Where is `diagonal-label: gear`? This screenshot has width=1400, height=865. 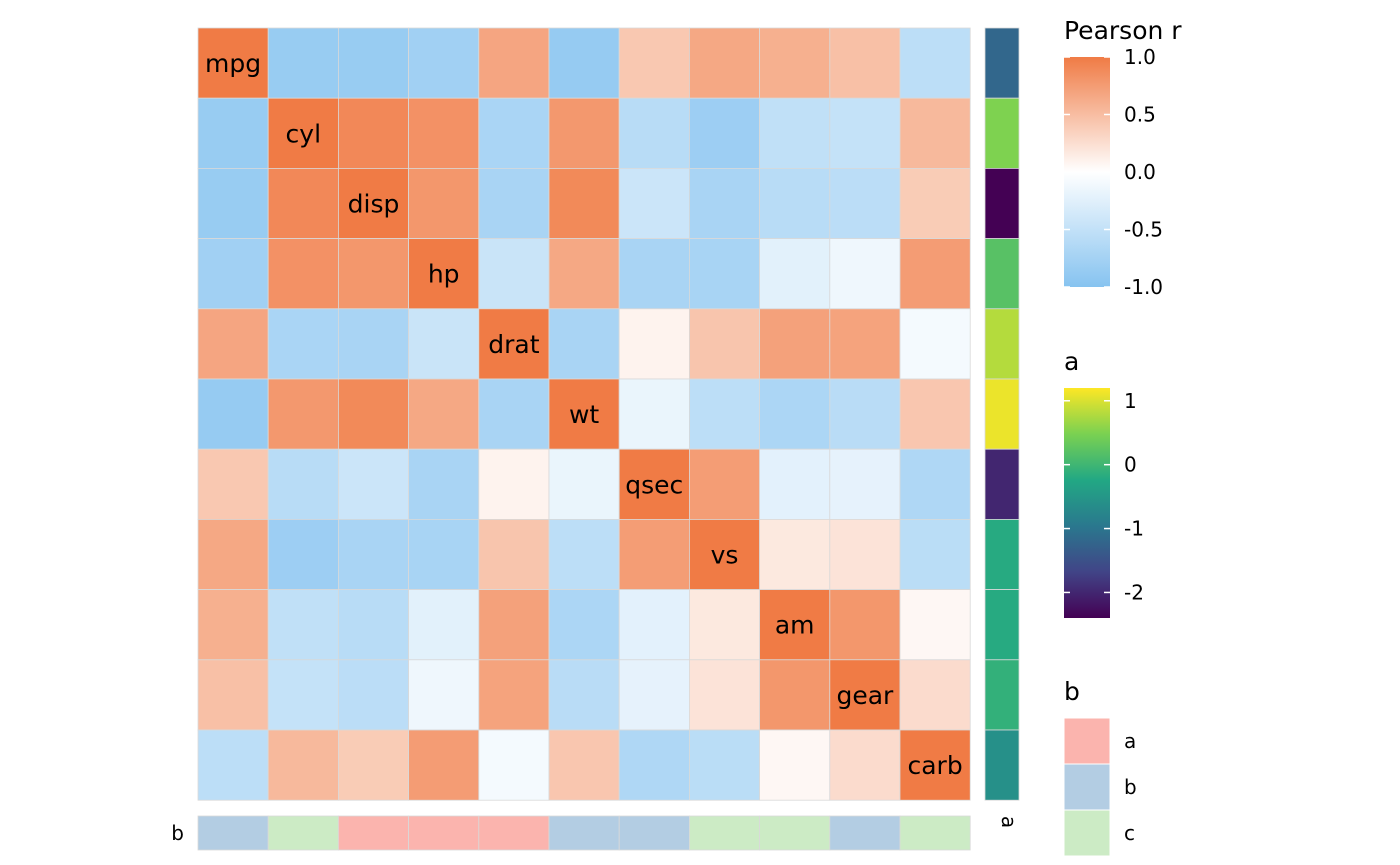
diagonal-label: gear is located at coordinates (865, 695).